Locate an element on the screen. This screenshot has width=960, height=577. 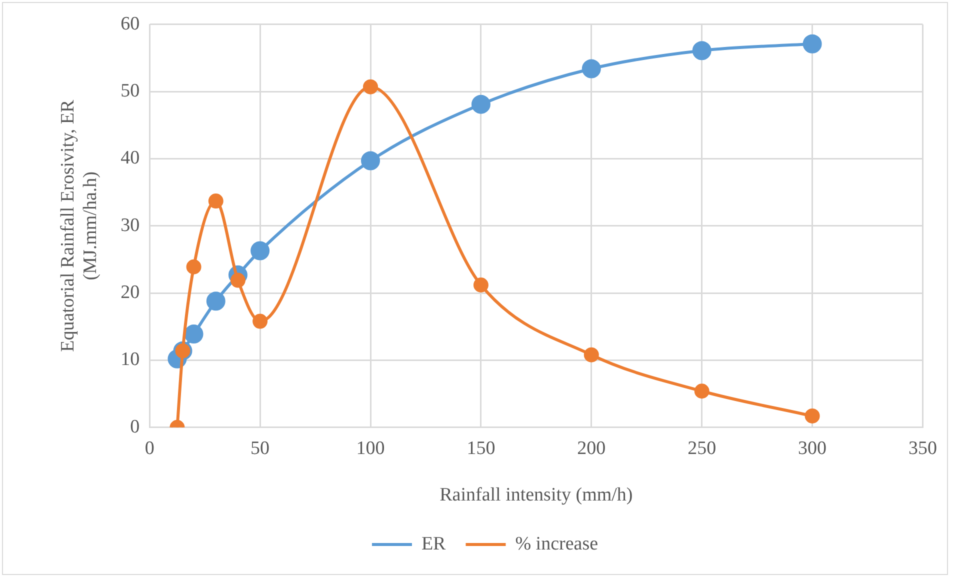
x-tick-label: 50 is located at coordinates (260, 448).